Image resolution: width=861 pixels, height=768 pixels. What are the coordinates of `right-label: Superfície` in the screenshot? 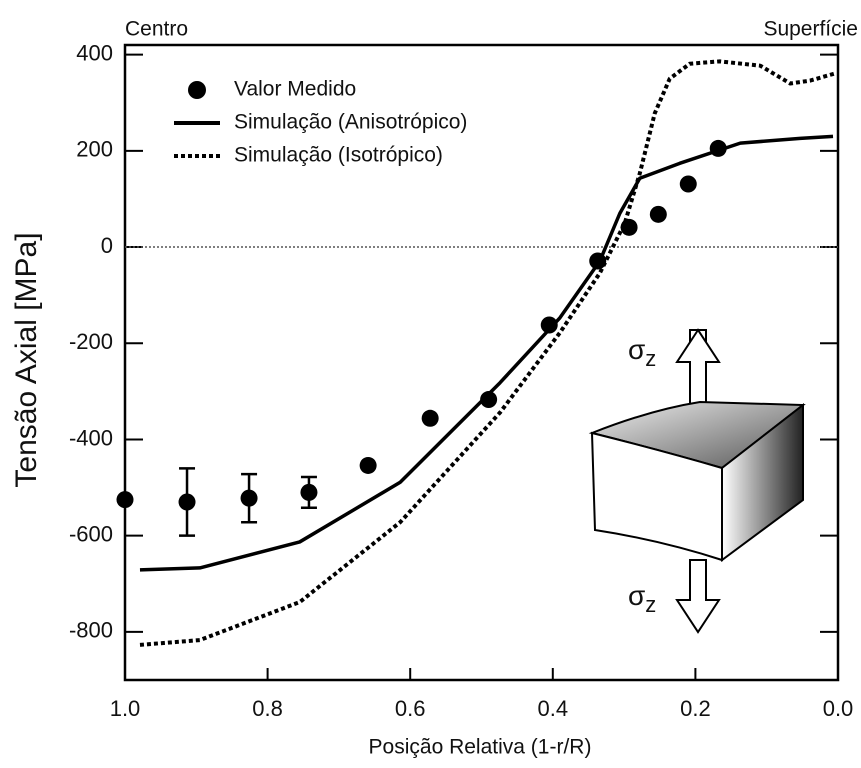 It's located at (810, 29).